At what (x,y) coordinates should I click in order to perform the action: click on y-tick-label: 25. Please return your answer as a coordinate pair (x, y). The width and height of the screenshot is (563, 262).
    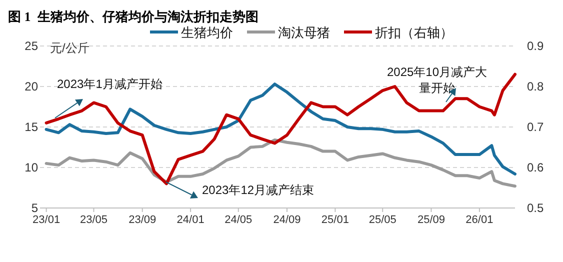
    Looking at the image, I should click on (31, 46).